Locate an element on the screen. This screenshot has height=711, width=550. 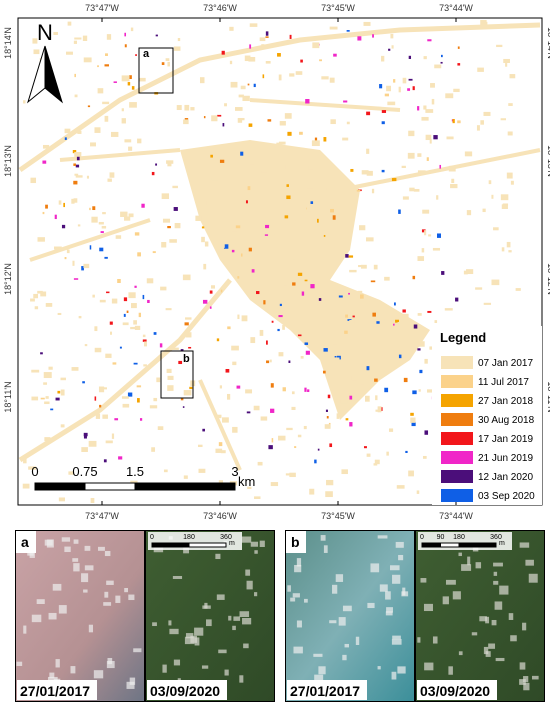
scale-label: 0 is located at coordinates (152, 537).